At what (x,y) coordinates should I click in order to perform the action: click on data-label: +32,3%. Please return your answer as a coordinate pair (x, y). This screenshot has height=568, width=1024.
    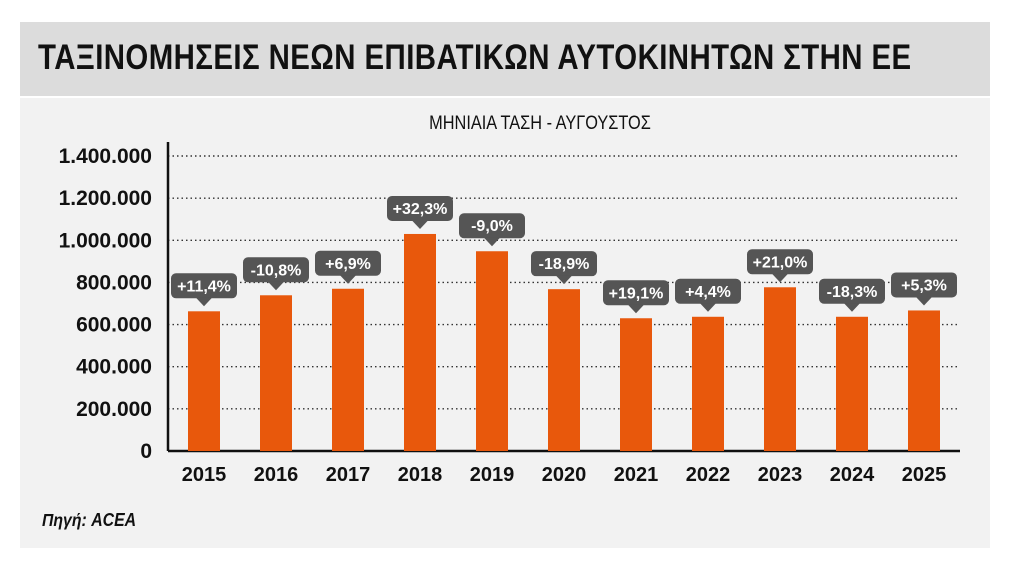
    Looking at the image, I should click on (420, 209).